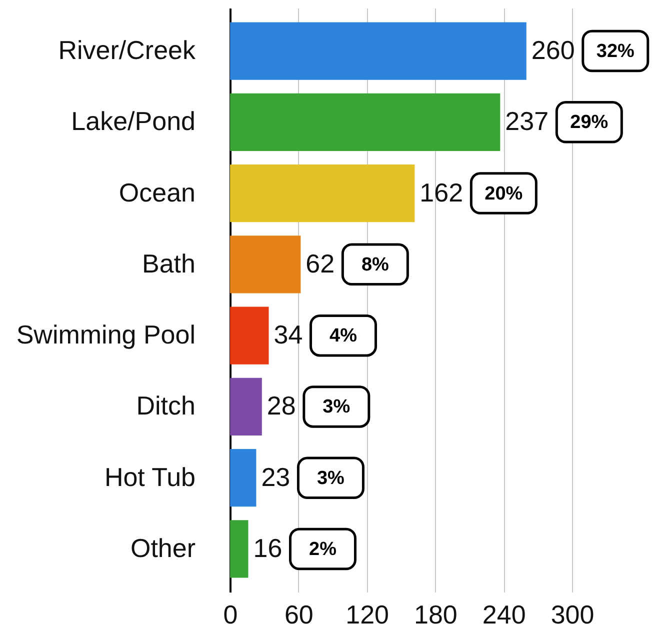  I want to click on data-label: 28, so click(281, 405).